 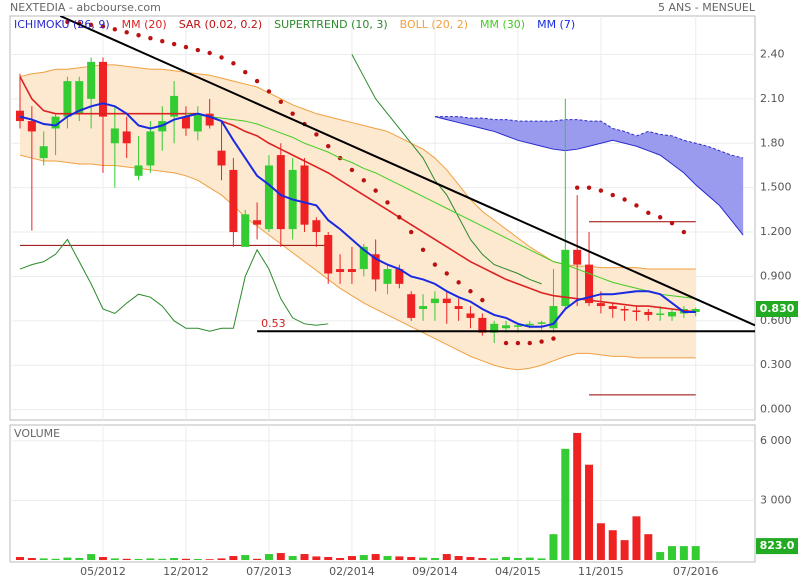 What do you see at coordinates (776, 231) in the screenshot?
I see `y-tick-label: 1.200` at bounding box center [776, 231].